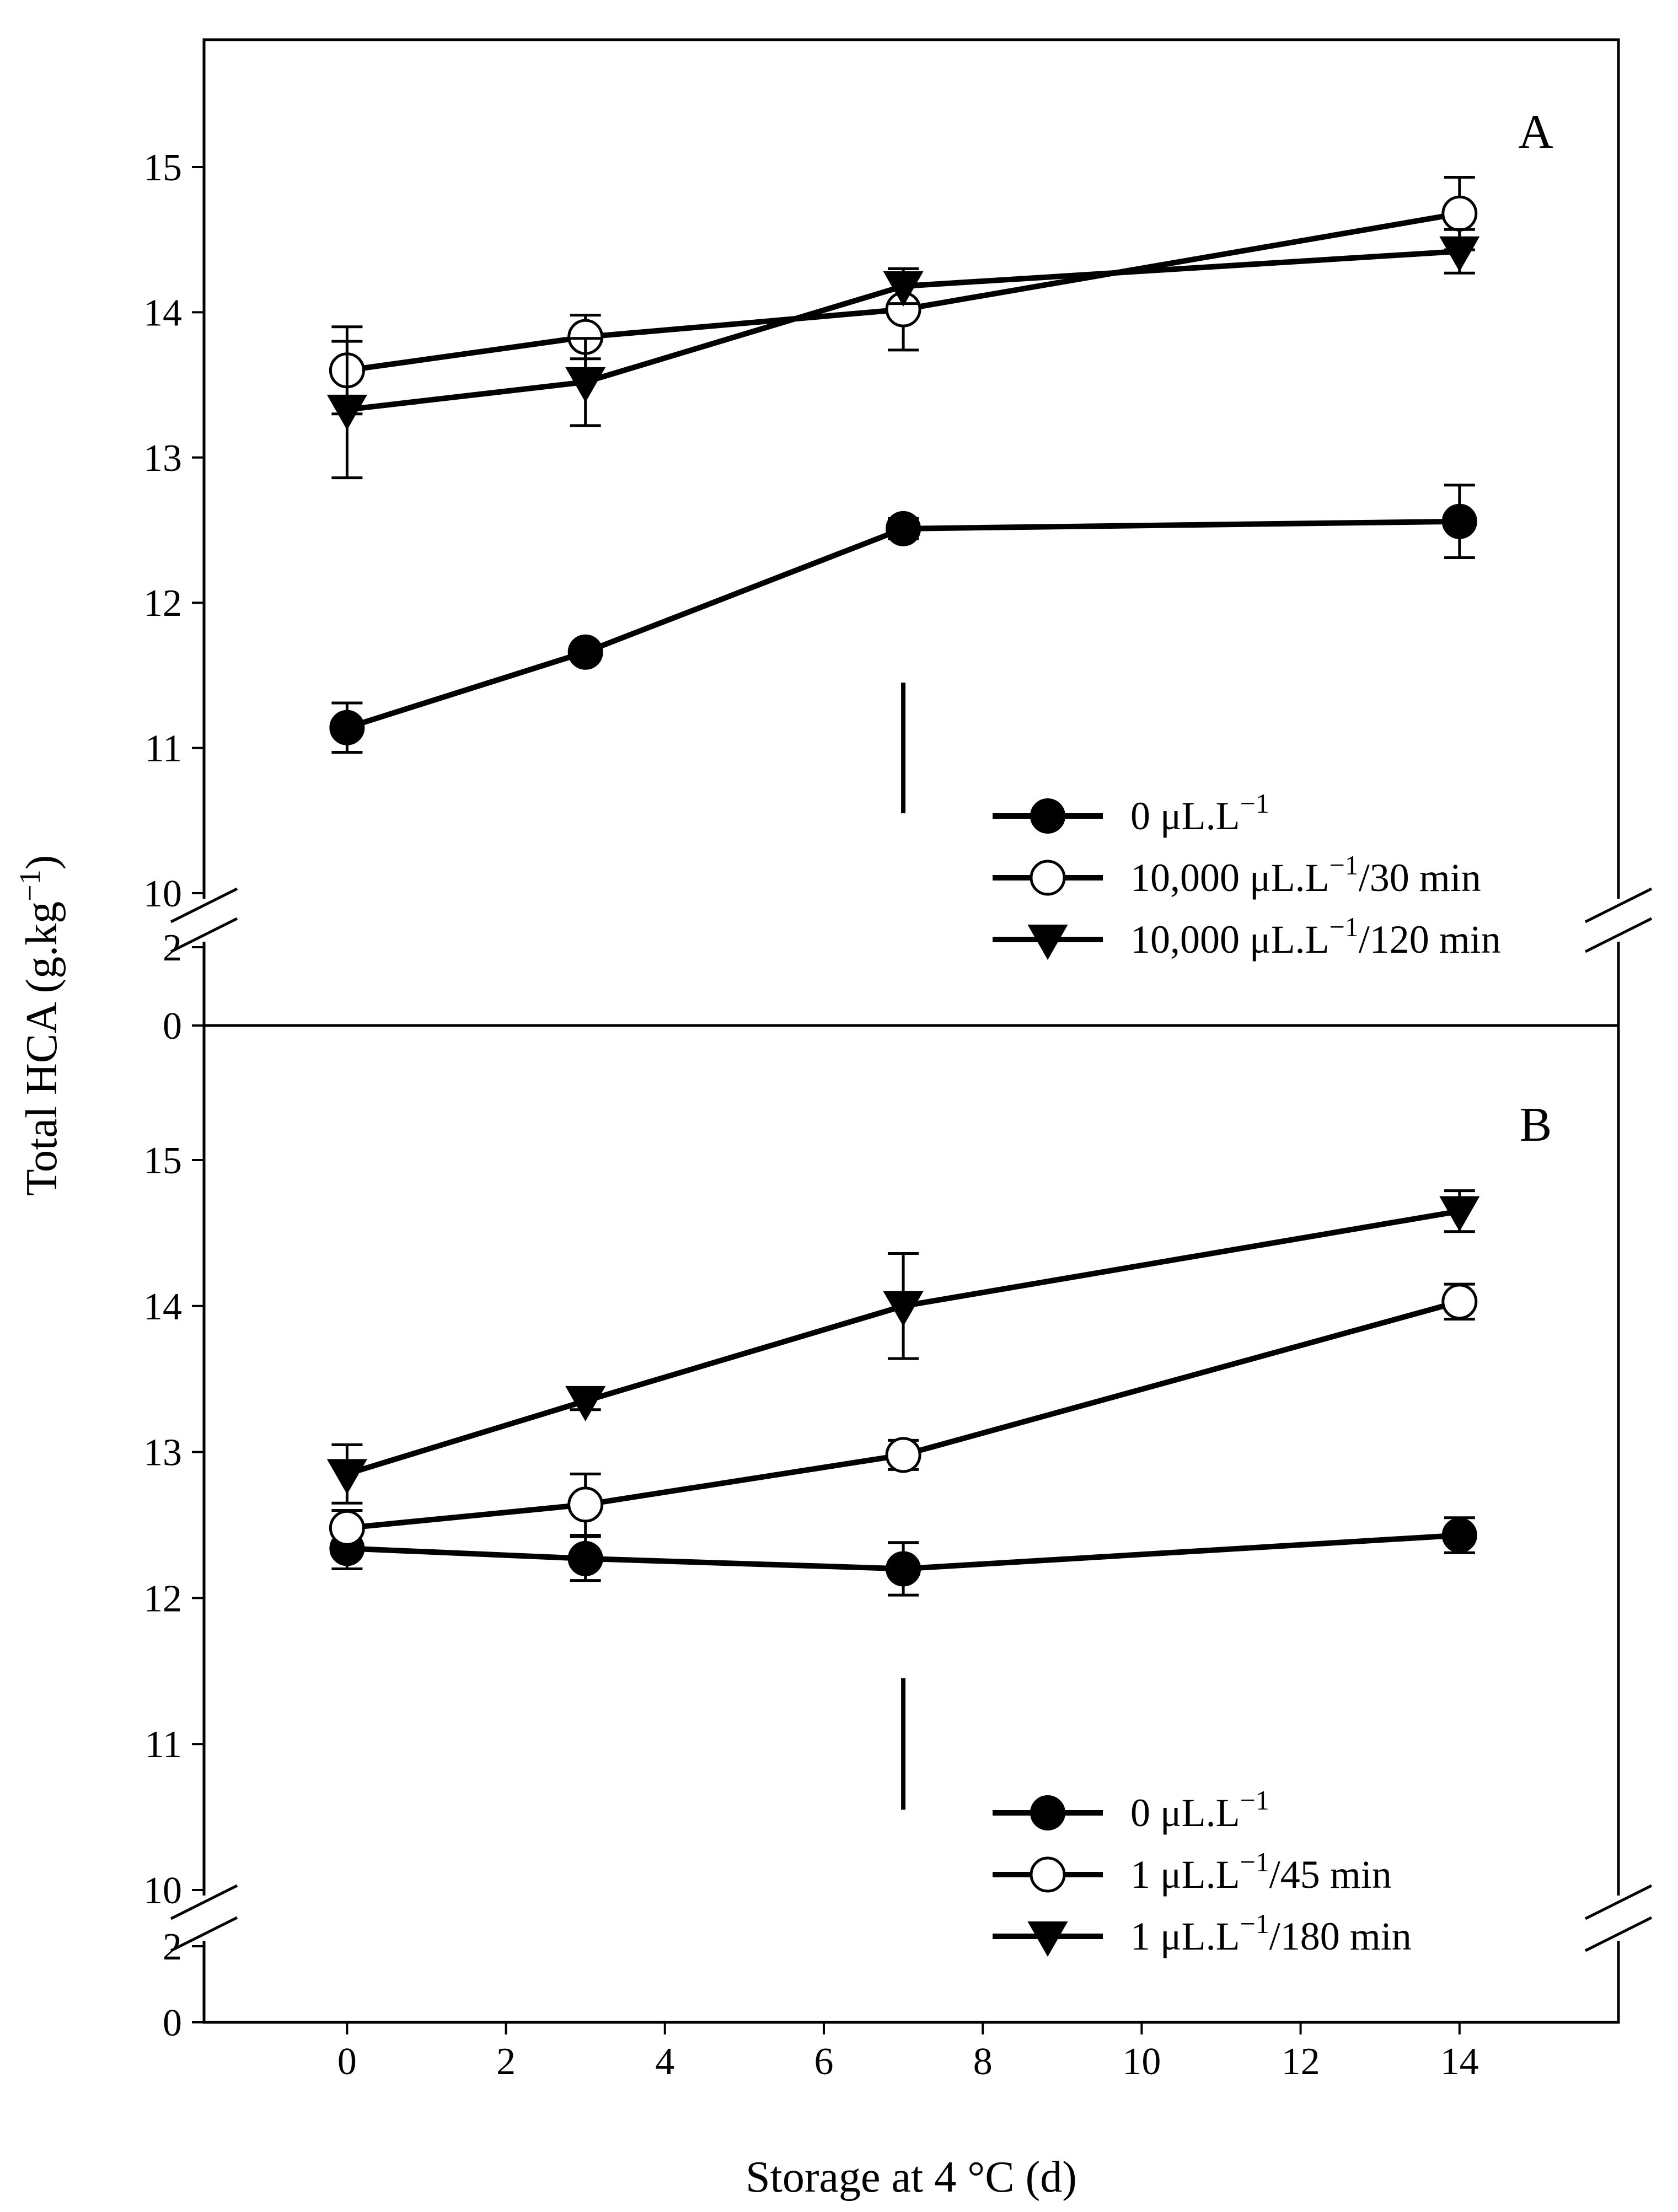 This screenshot has height=2212, width=1678. I want to click on x-tick-label: 2, so click(506, 2062).